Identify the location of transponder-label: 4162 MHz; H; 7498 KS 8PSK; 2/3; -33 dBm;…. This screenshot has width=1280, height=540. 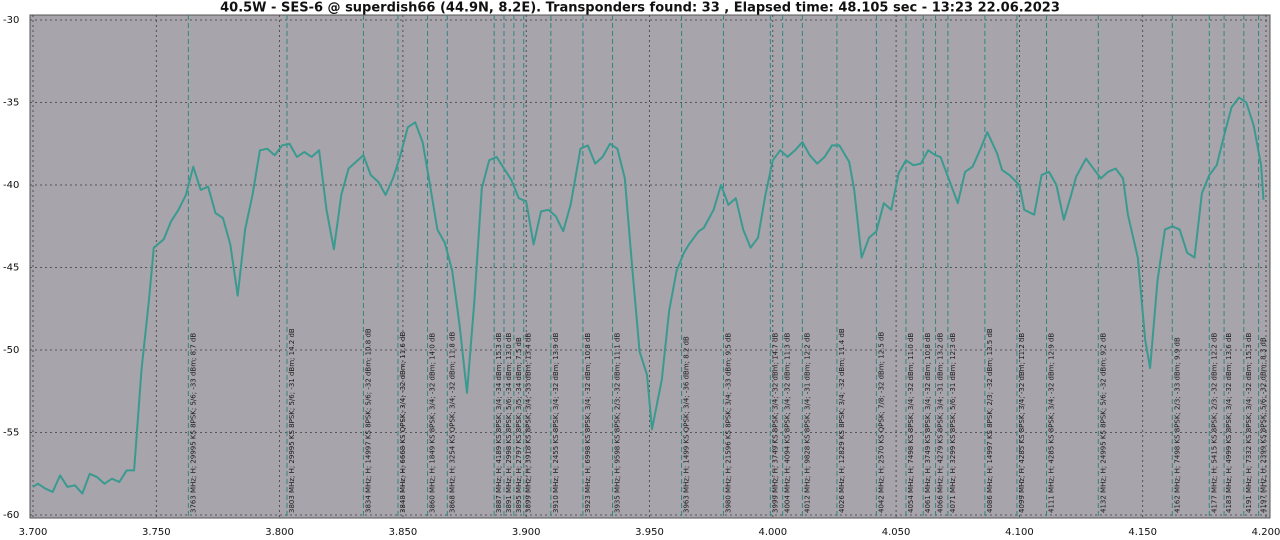
(1177, 425).